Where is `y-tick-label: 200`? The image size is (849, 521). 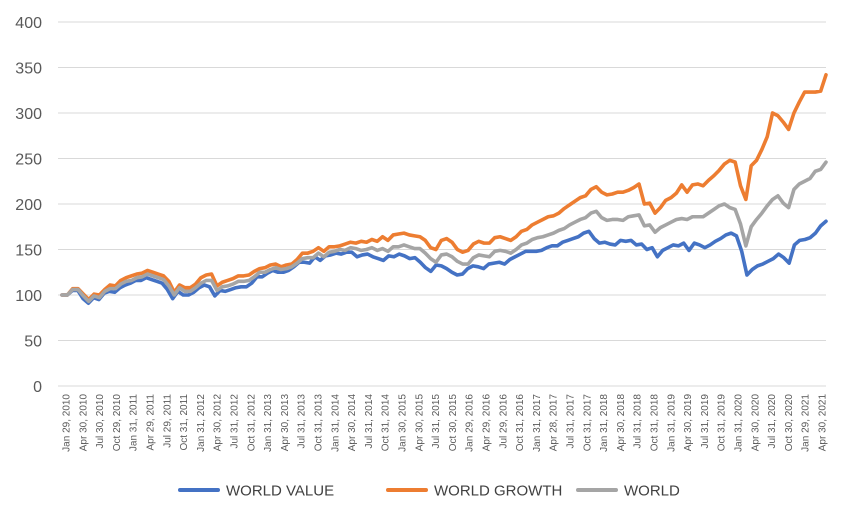
y-tick-label: 200 is located at coordinates (28, 205).